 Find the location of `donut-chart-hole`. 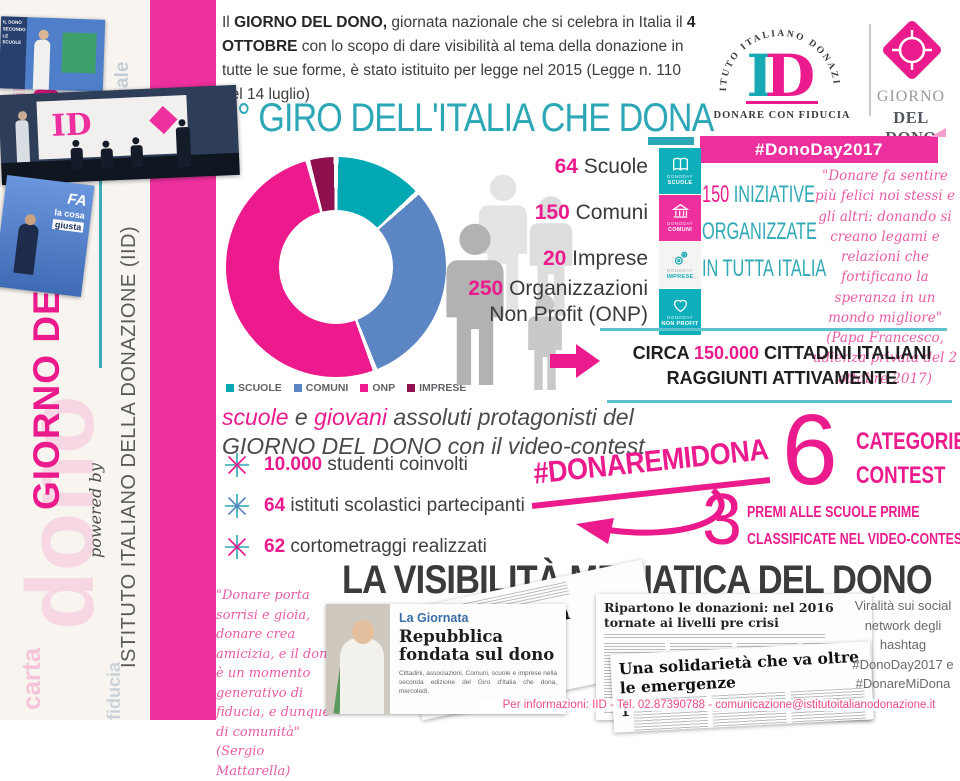

donut-chart-hole is located at coordinates (336, 267).